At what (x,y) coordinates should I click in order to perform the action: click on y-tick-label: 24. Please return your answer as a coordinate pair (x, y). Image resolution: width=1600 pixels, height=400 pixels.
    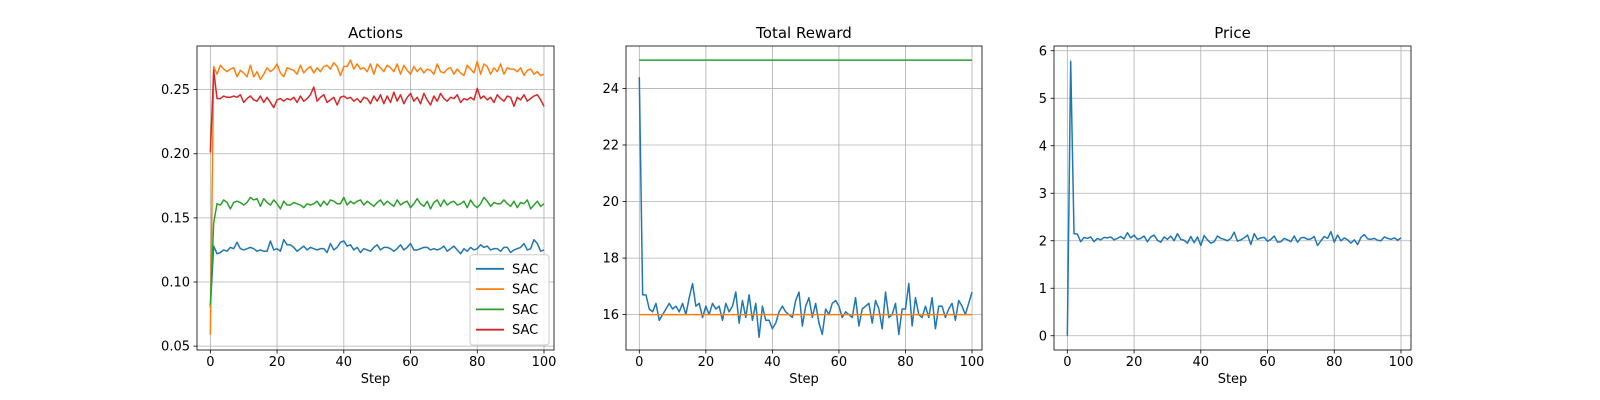
    Looking at the image, I should click on (610, 89).